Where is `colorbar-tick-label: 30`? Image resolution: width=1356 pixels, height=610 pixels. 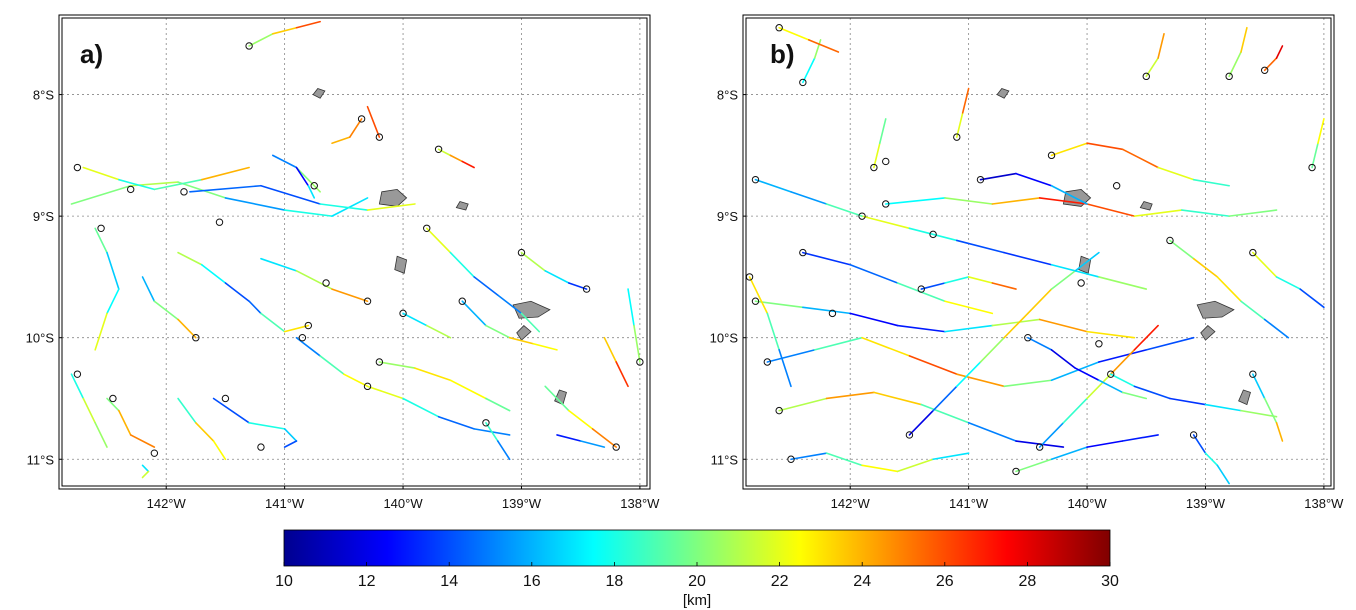
colorbar-tick-label: 30 is located at coordinates (1110, 581).